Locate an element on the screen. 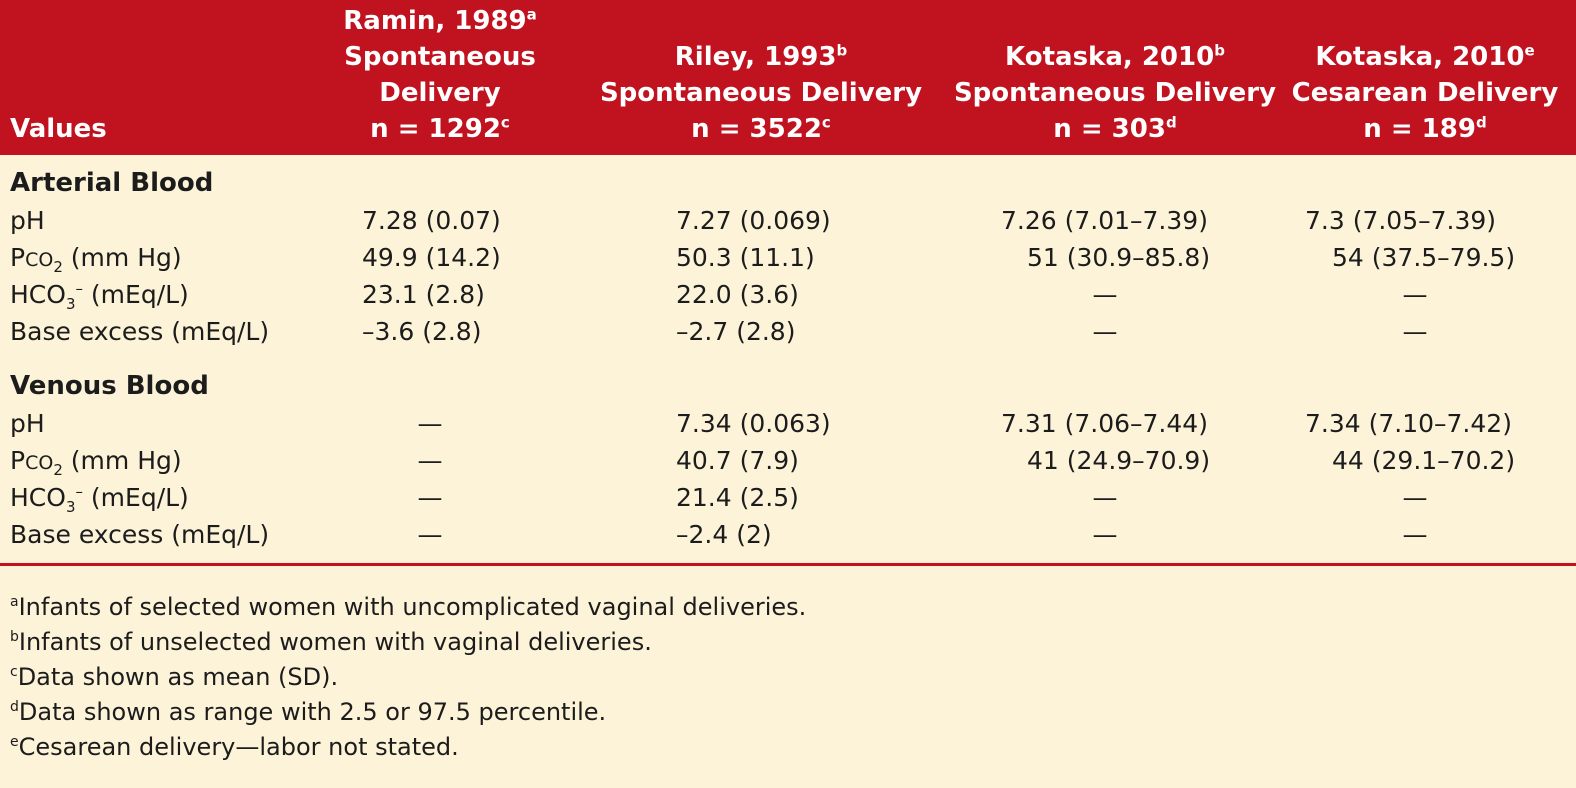 This screenshot has height=788, width=1576. table-row: HCO3– (mEq/L) — 21.4 (2.5) — — is located at coordinates (788, 497).